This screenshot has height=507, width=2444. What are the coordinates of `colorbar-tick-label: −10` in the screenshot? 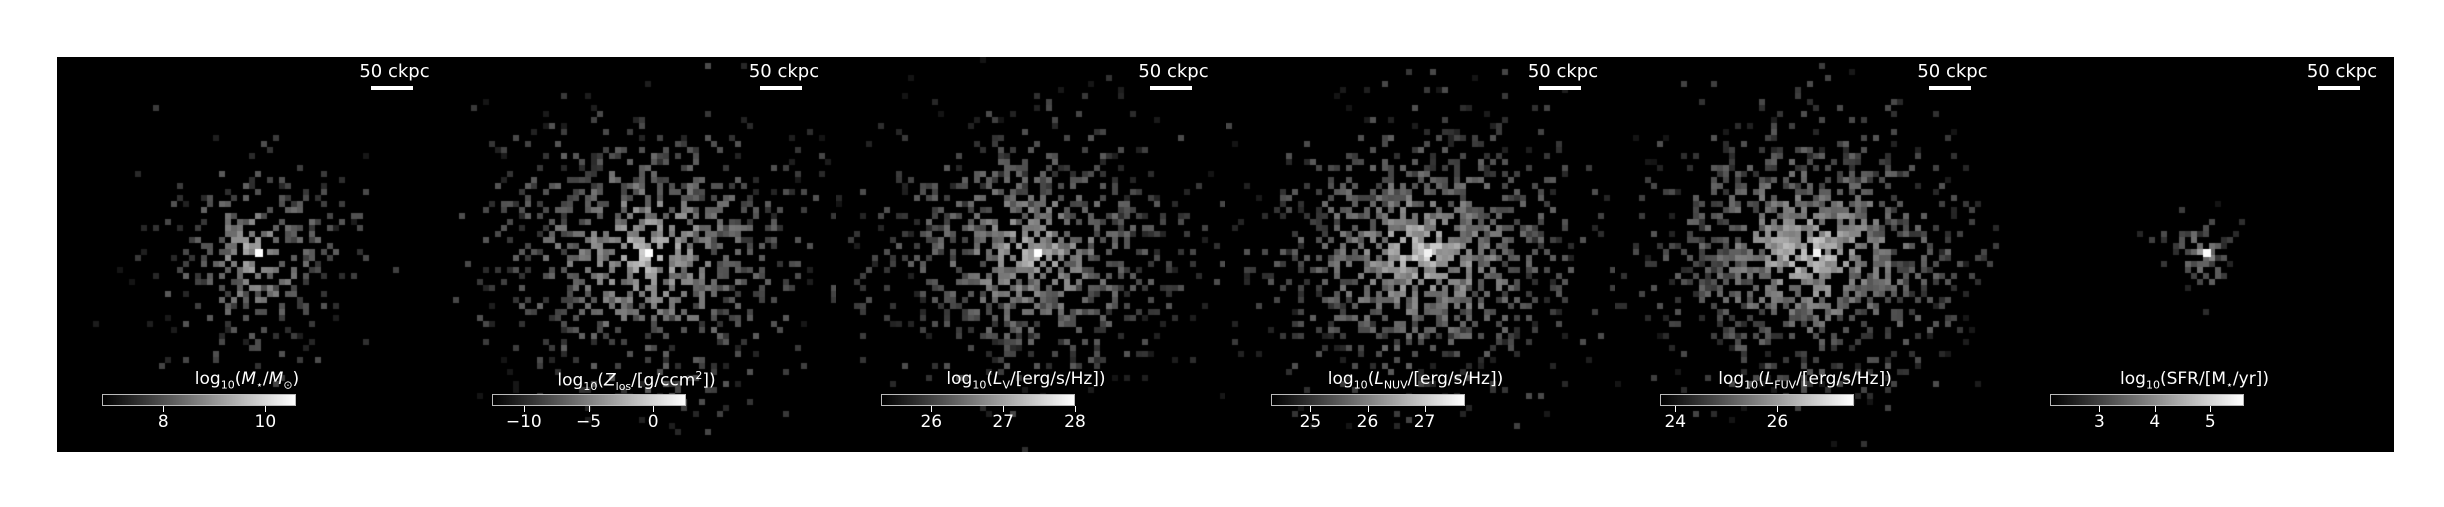 It's located at (523, 422).